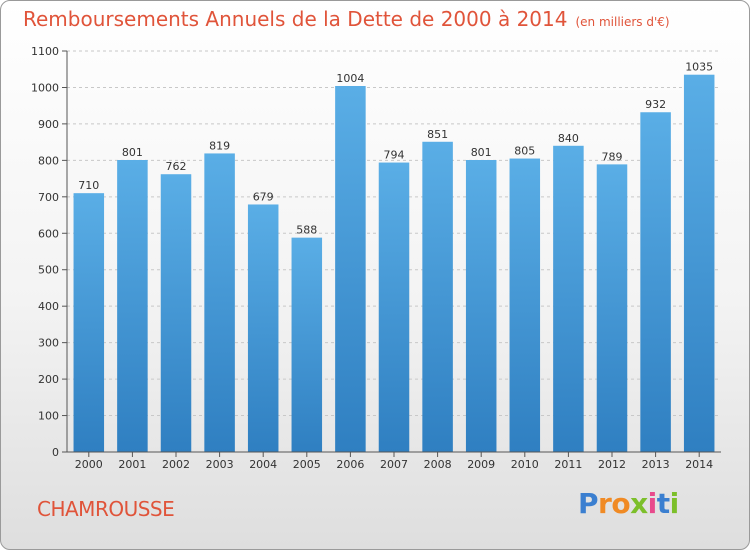 The width and height of the screenshot is (750, 550). What do you see at coordinates (48, 233) in the screenshot?
I see `y-tick-label: 600` at bounding box center [48, 233].